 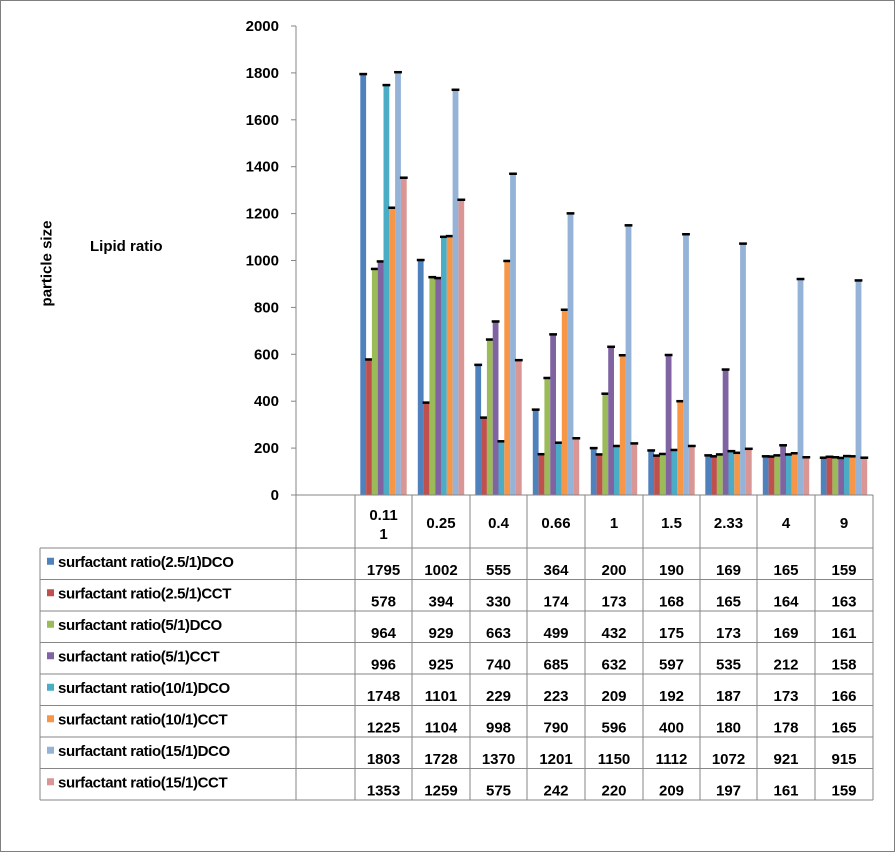 I want to click on data-label: 1072, so click(x=728, y=759).